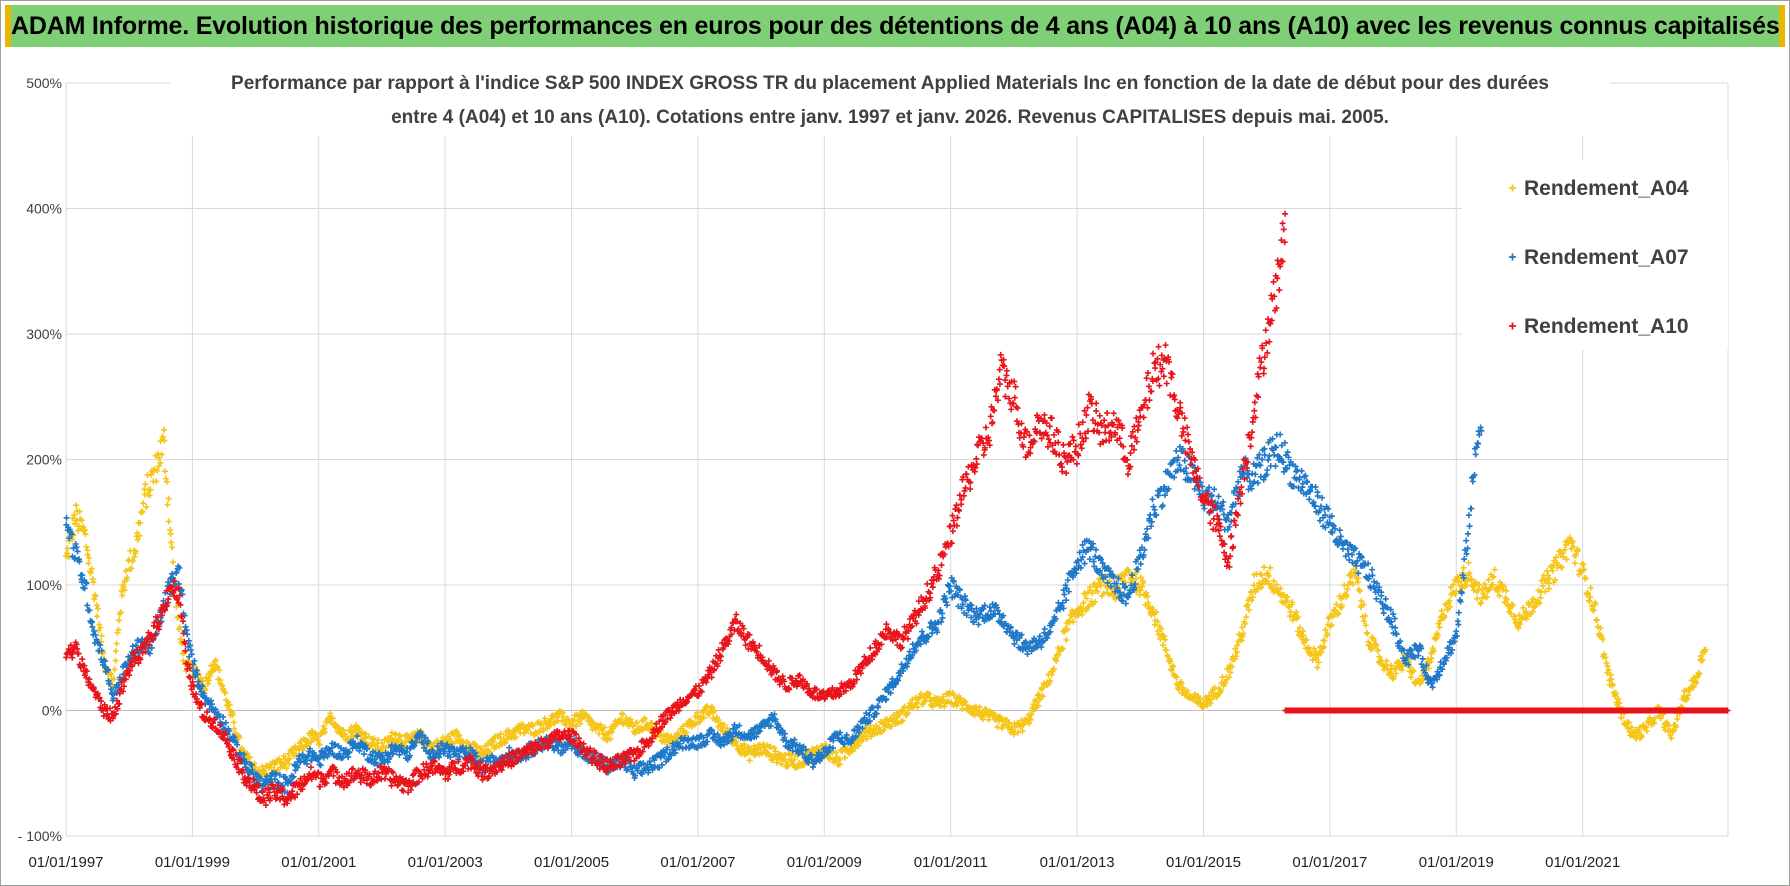 Image resolution: width=1790 pixels, height=886 pixels. I want to click on y-tick-label: 400%, so click(44, 209).